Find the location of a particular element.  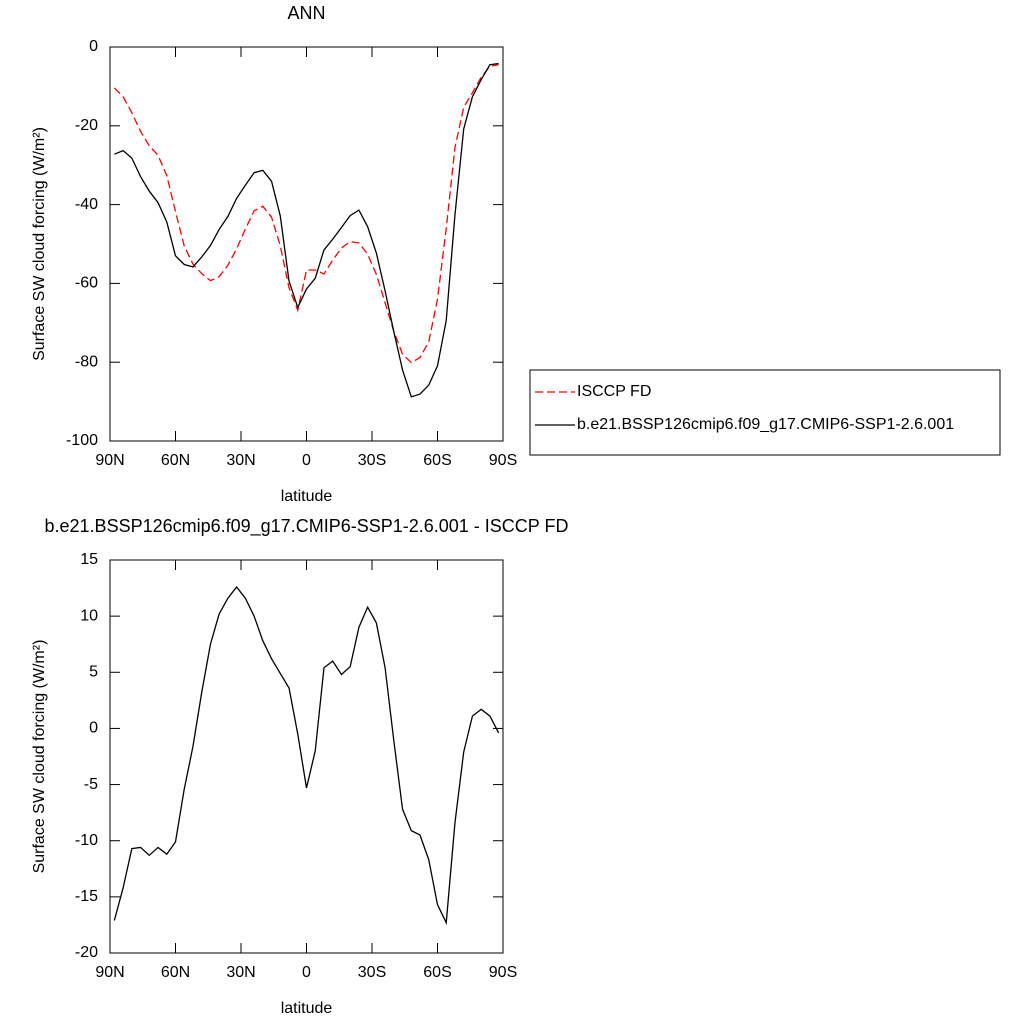

y-tick-label: -60 is located at coordinates (86, 283).